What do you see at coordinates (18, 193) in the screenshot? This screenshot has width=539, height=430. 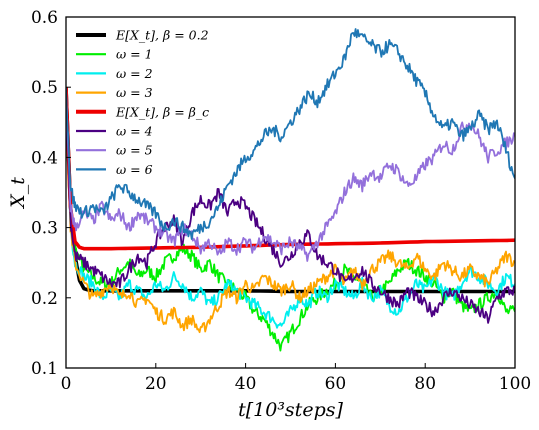 I see `y-axis-label: X_t` at bounding box center [18, 193].